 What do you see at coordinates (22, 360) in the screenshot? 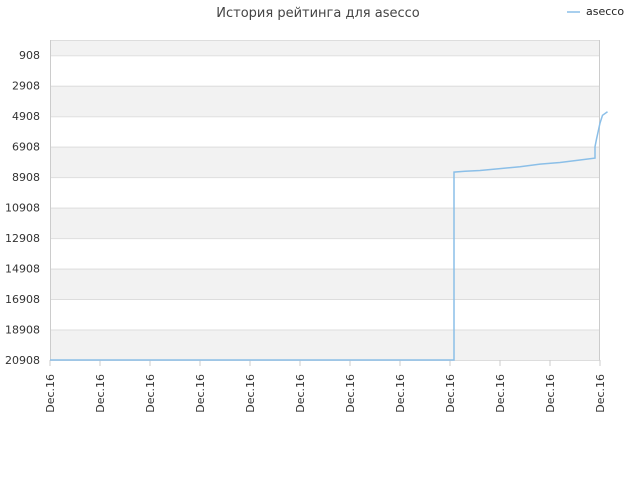
I see `y-tick-label: 20908` at bounding box center [22, 360].